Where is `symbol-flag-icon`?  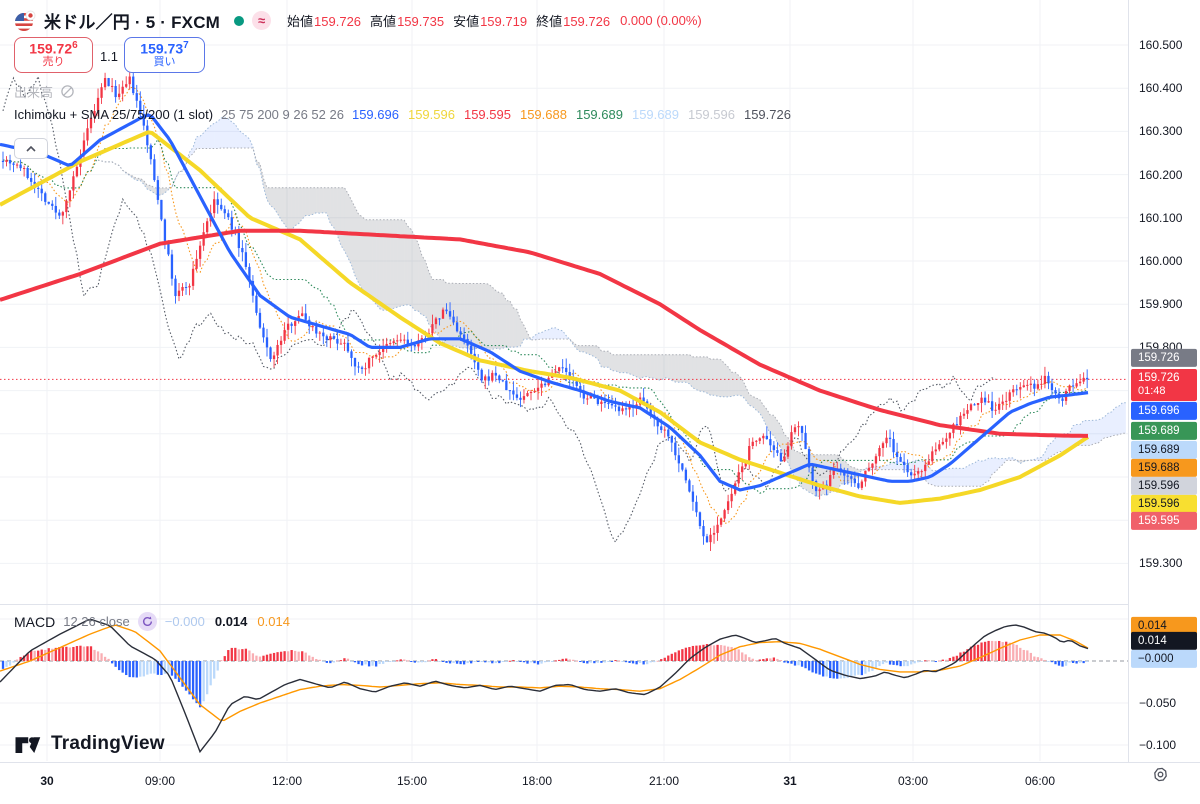 symbol-flag-icon is located at coordinates (25, 20).